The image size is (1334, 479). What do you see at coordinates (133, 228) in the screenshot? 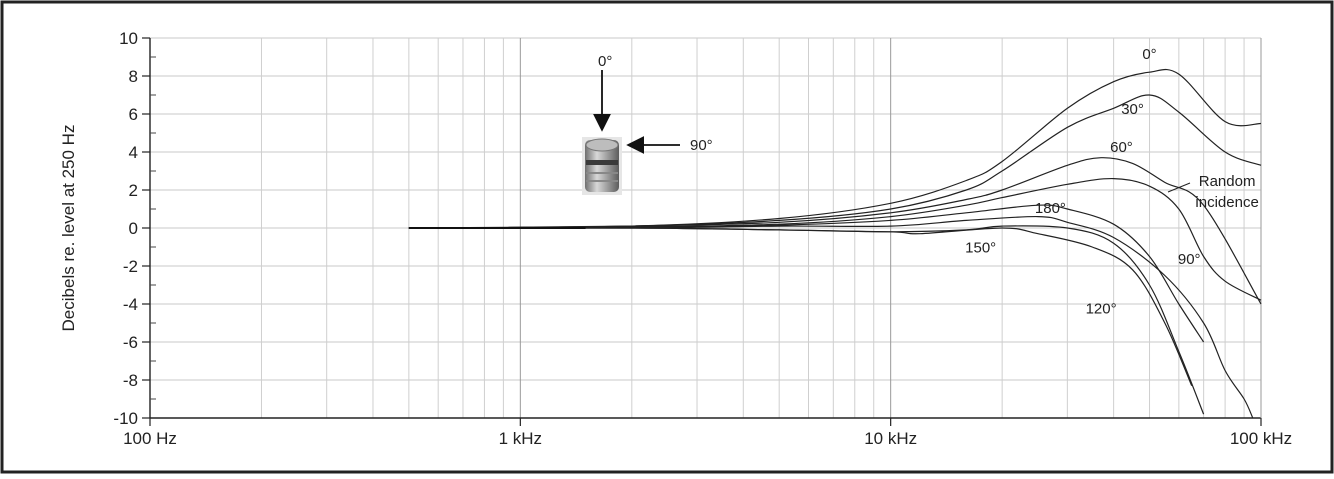
I see `y-tick-label: 0` at bounding box center [133, 228].